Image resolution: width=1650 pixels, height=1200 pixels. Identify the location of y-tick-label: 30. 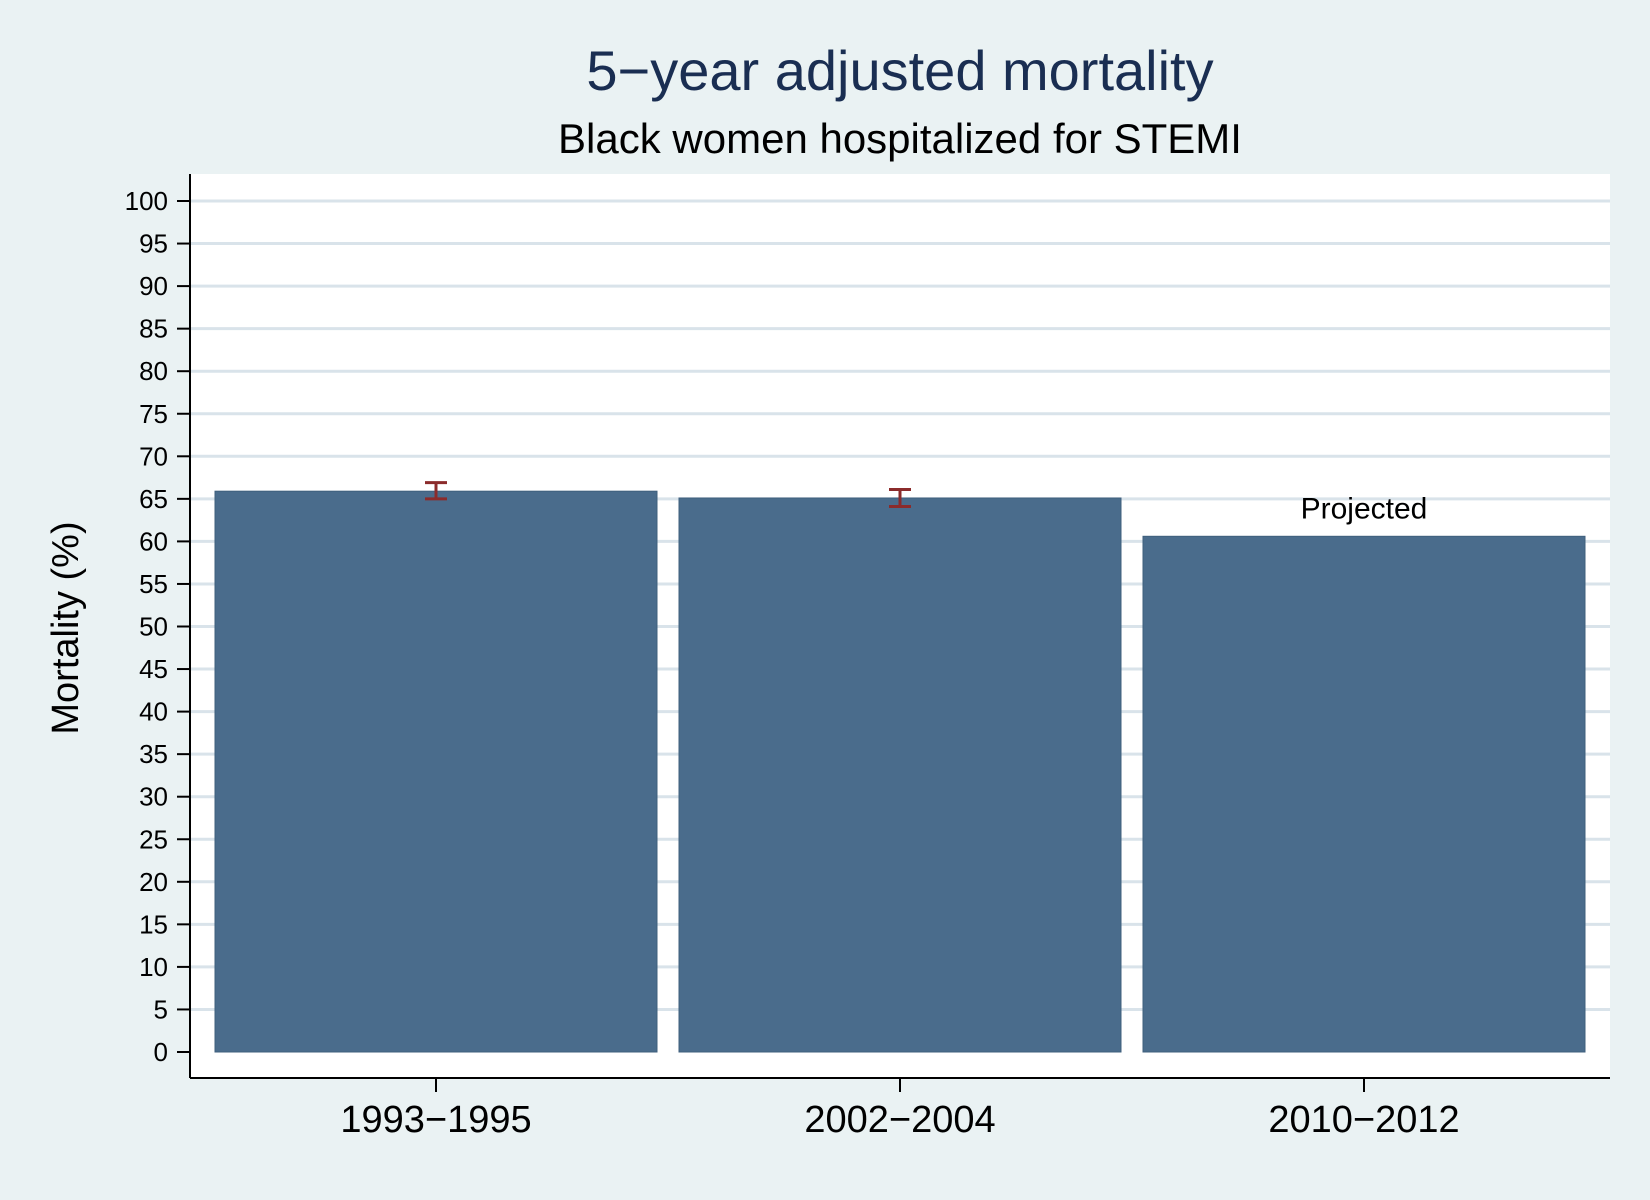
(153, 797).